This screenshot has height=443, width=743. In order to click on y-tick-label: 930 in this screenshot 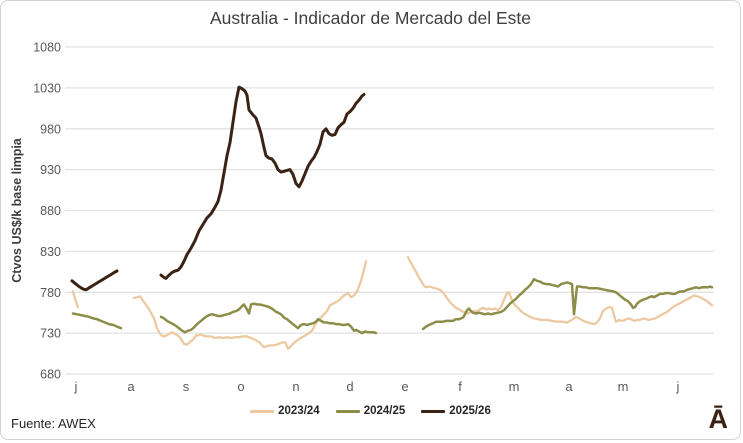, I will do `click(50, 170)`.